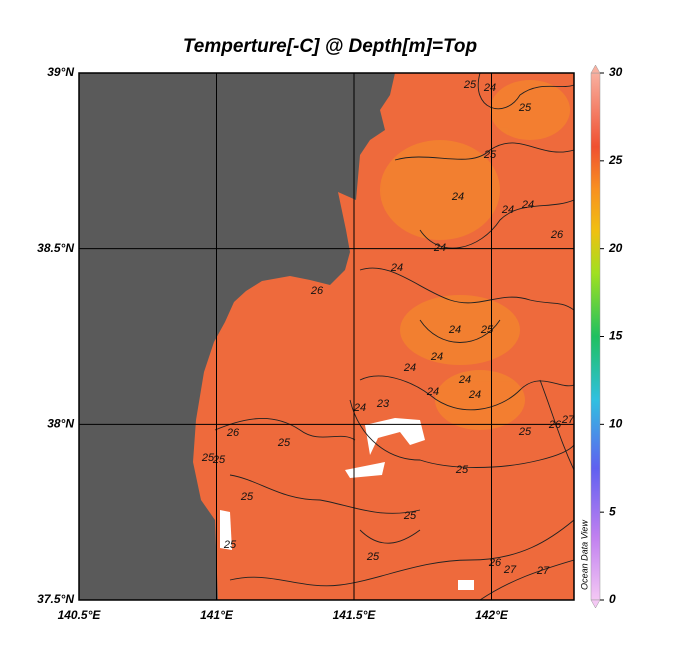 This screenshot has width=684, height=665. What do you see at coordinates (217, 615) in the screenshot?
I see `x-tick-label: 141°E` at bounding box center [217, 615].